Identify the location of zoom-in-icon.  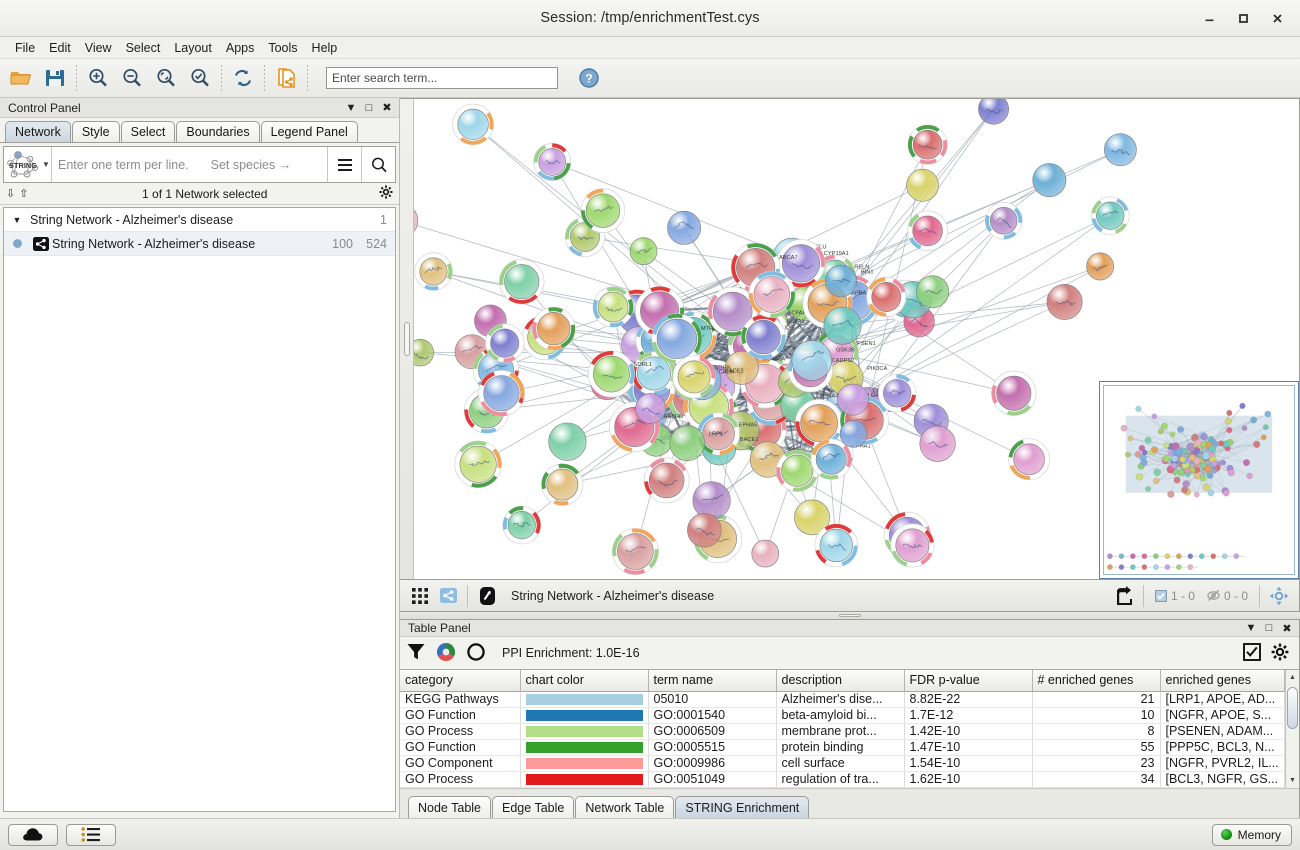
(98, 78).